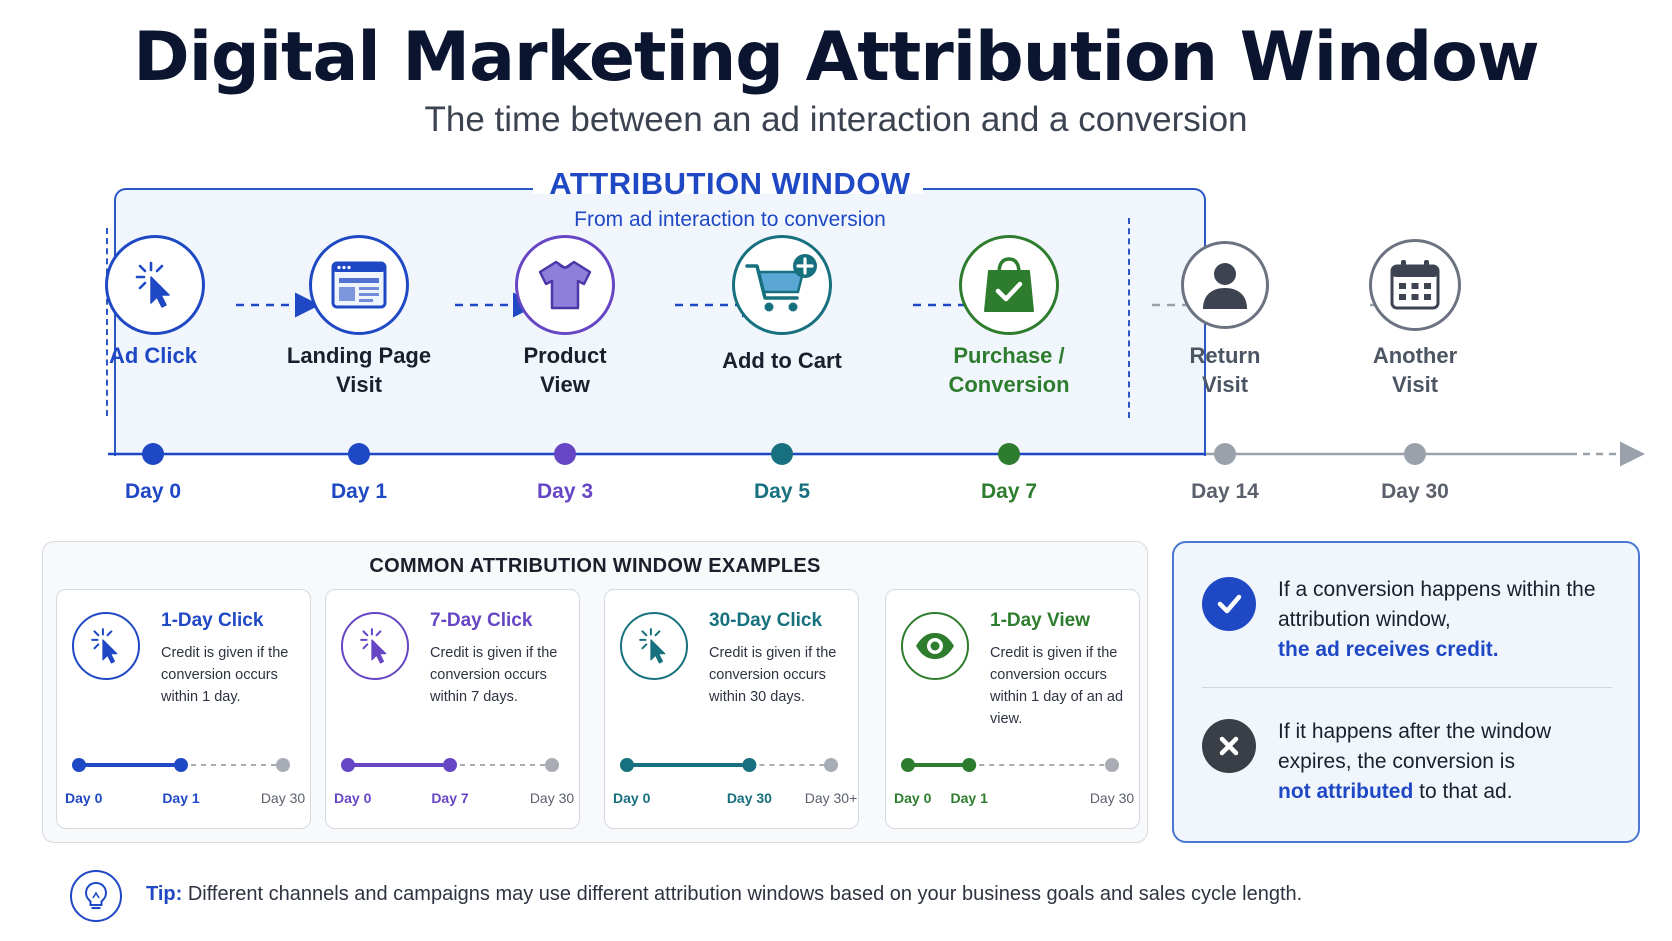  I want to click on step-label-6: Return Visit, so click(1225, 370).